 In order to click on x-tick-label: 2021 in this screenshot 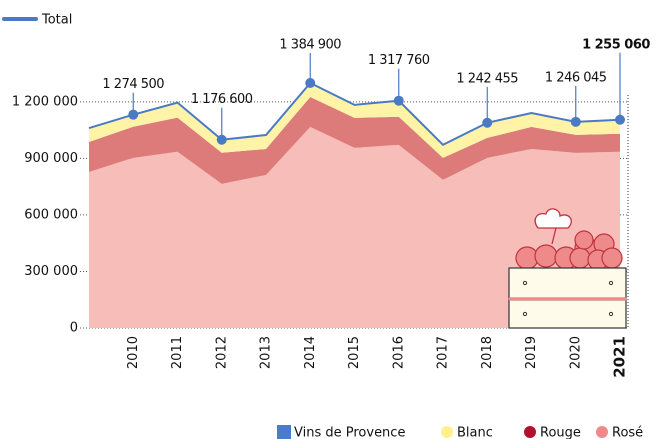, I will do `click(620, 357)`.